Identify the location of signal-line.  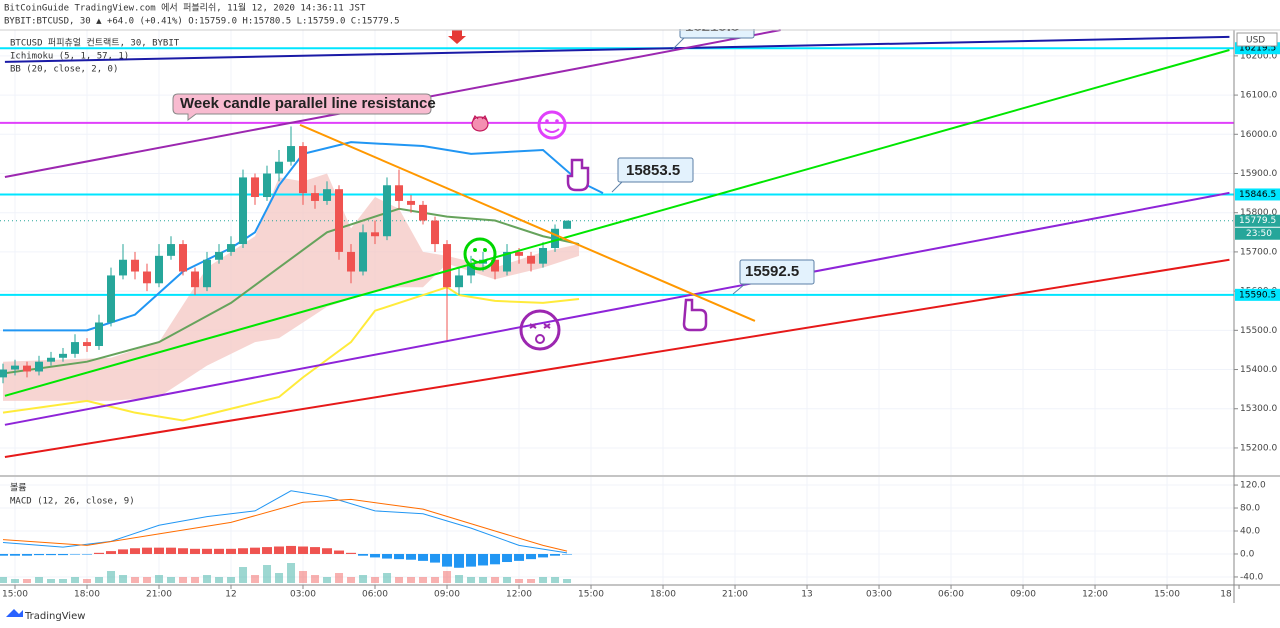
(285, 525).